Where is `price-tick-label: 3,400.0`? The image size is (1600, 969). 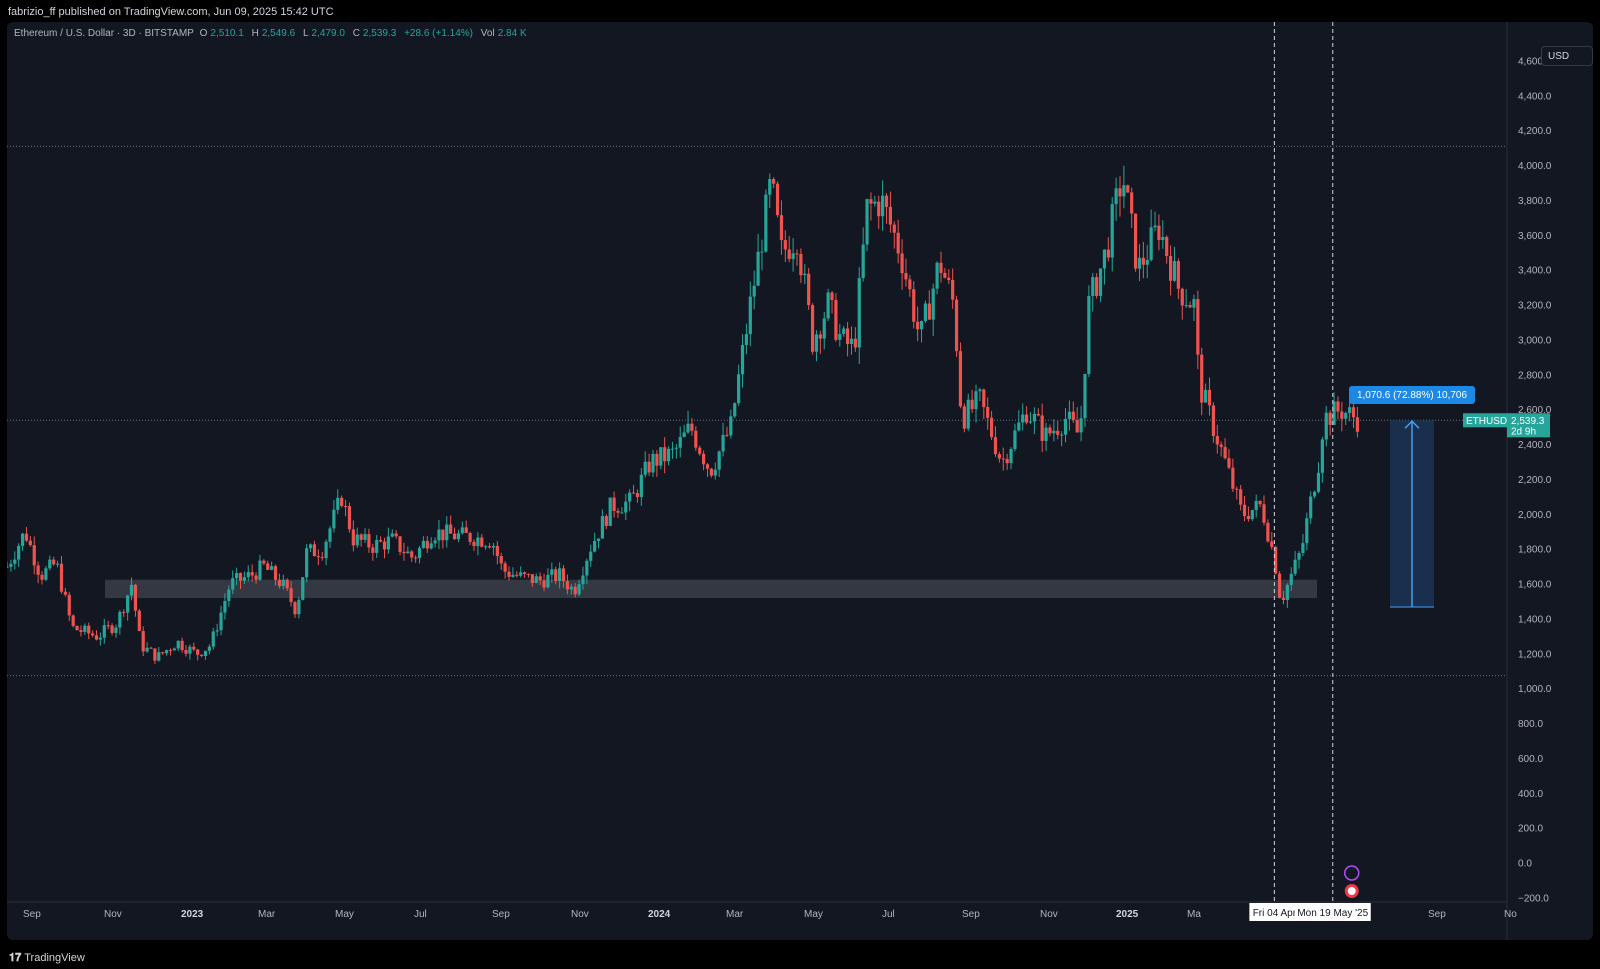
price-tick-label: 3,400.0 is located at coordinates (1535, 271).